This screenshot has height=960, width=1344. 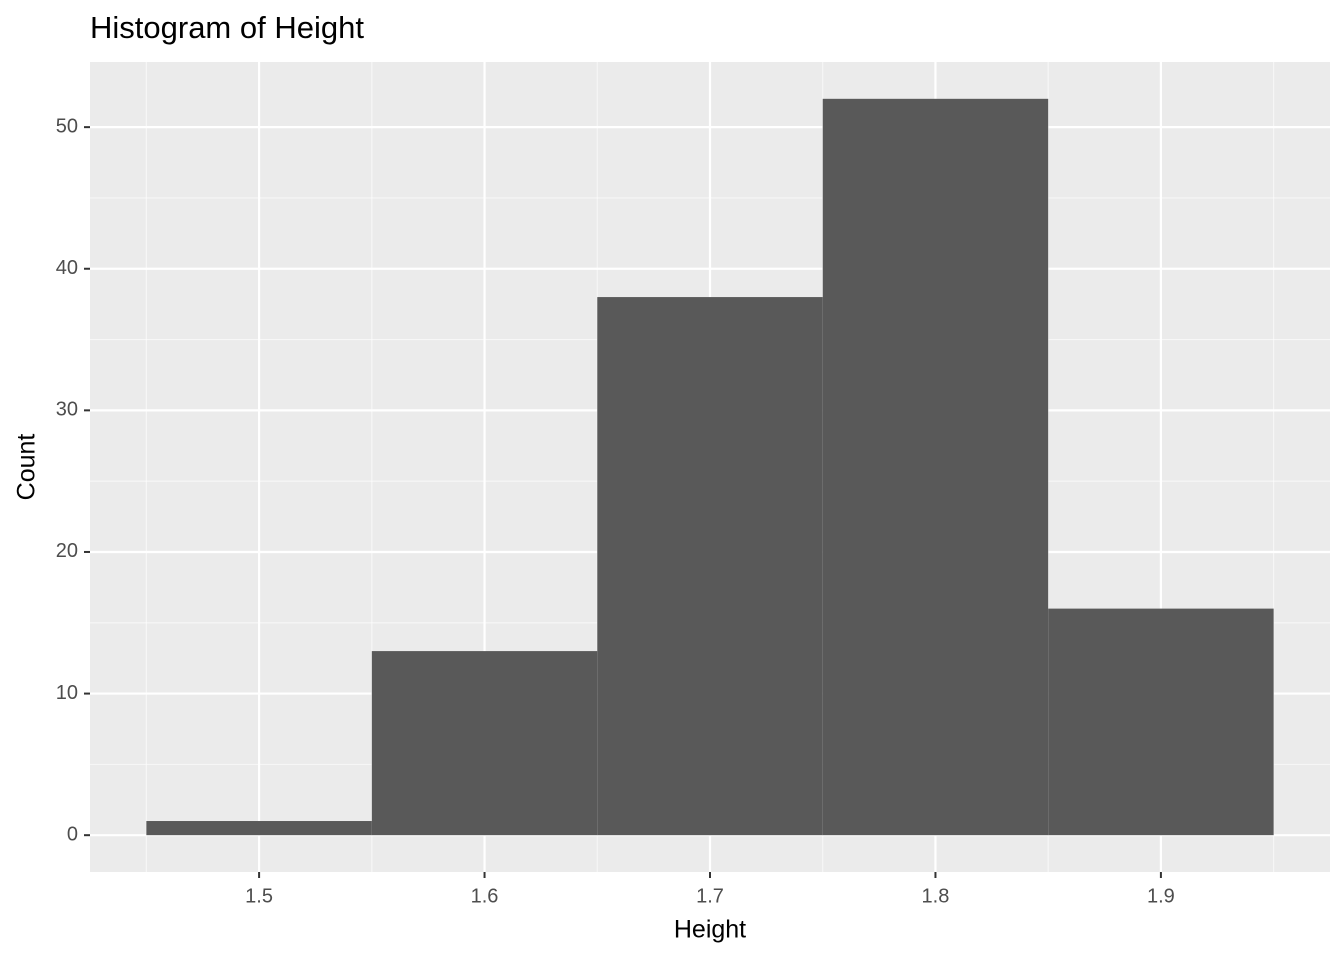 I want to click on y-tick-label: 50, so click(x=67, y=126).